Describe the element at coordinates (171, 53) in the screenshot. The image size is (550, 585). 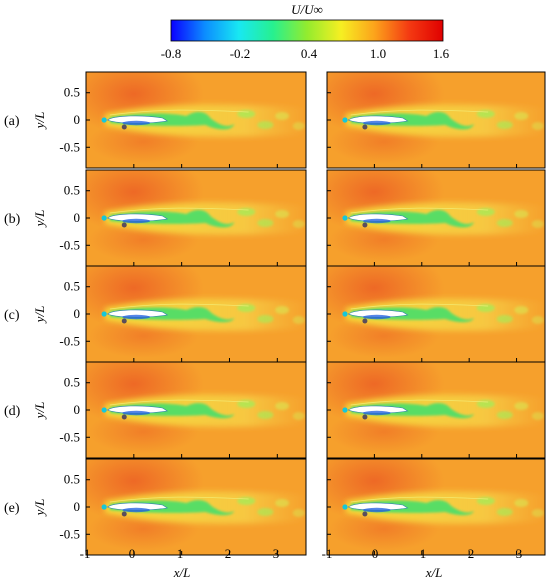
I see `colorbar-tick-label: -0.8` at that location.